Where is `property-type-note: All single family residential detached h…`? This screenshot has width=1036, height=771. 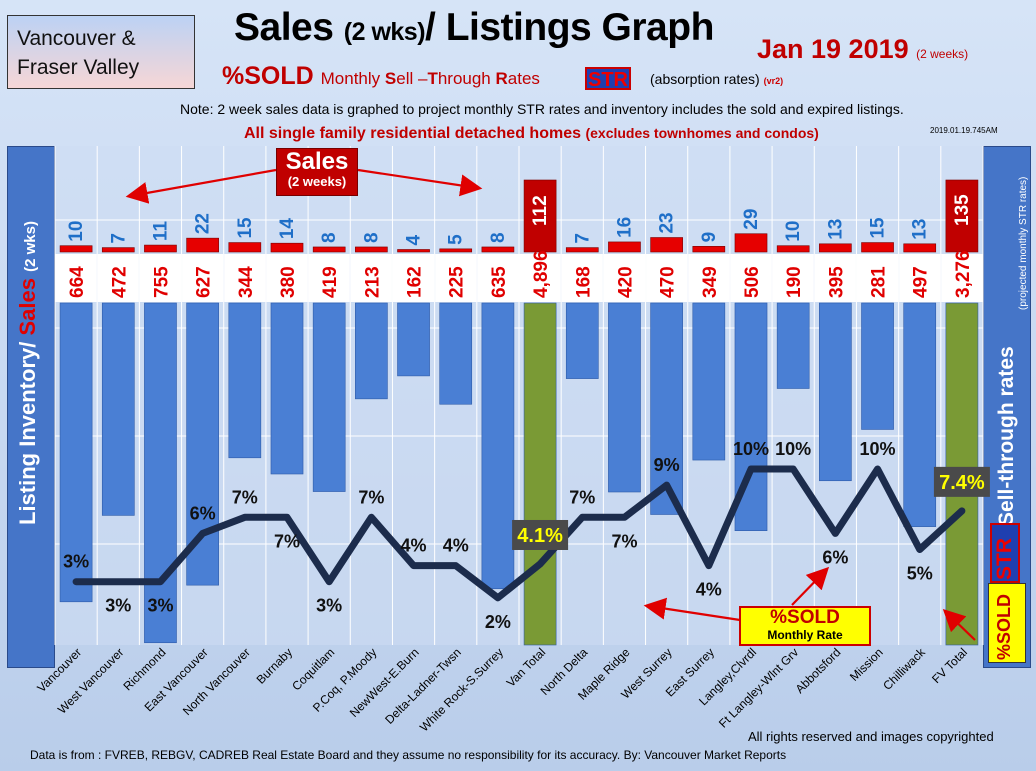 property-type-note: All single family residential detached h… is located at coordinates (531, 134).